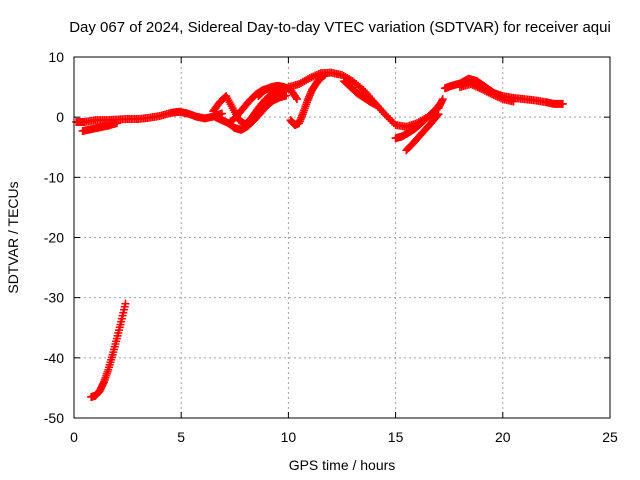 The height and width of the screenshot is (480, 640). Describe the element at coordinates (277, 92) in the screenshot. I see `series-arc-9h-upper` at that location.